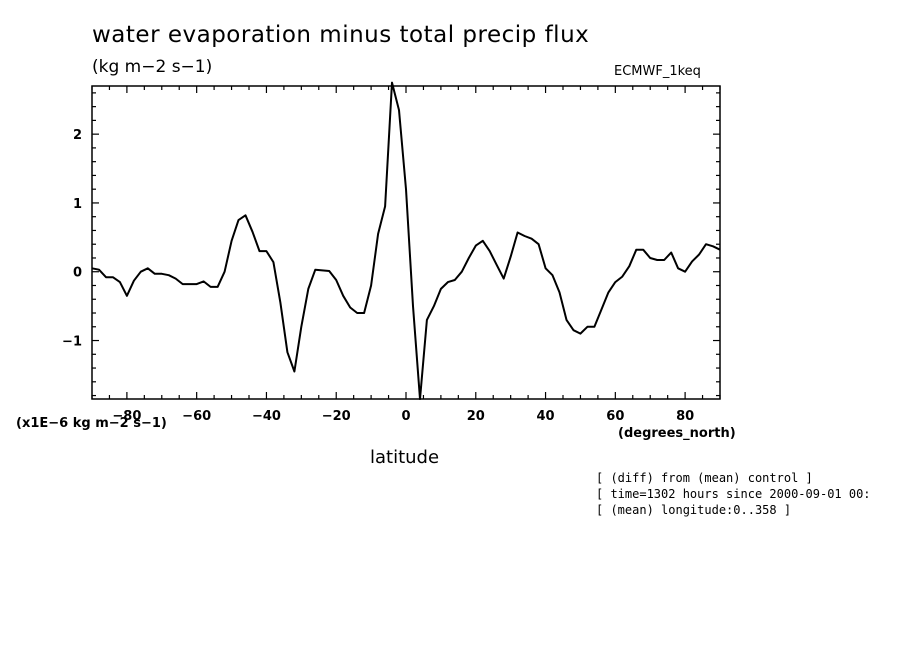  What do you see at coordinates (733, 494) in the screenshot?
I see `annotation-note: [ time=1302 hours since 2000-09-01 00:` at bounding box center [733, 494].